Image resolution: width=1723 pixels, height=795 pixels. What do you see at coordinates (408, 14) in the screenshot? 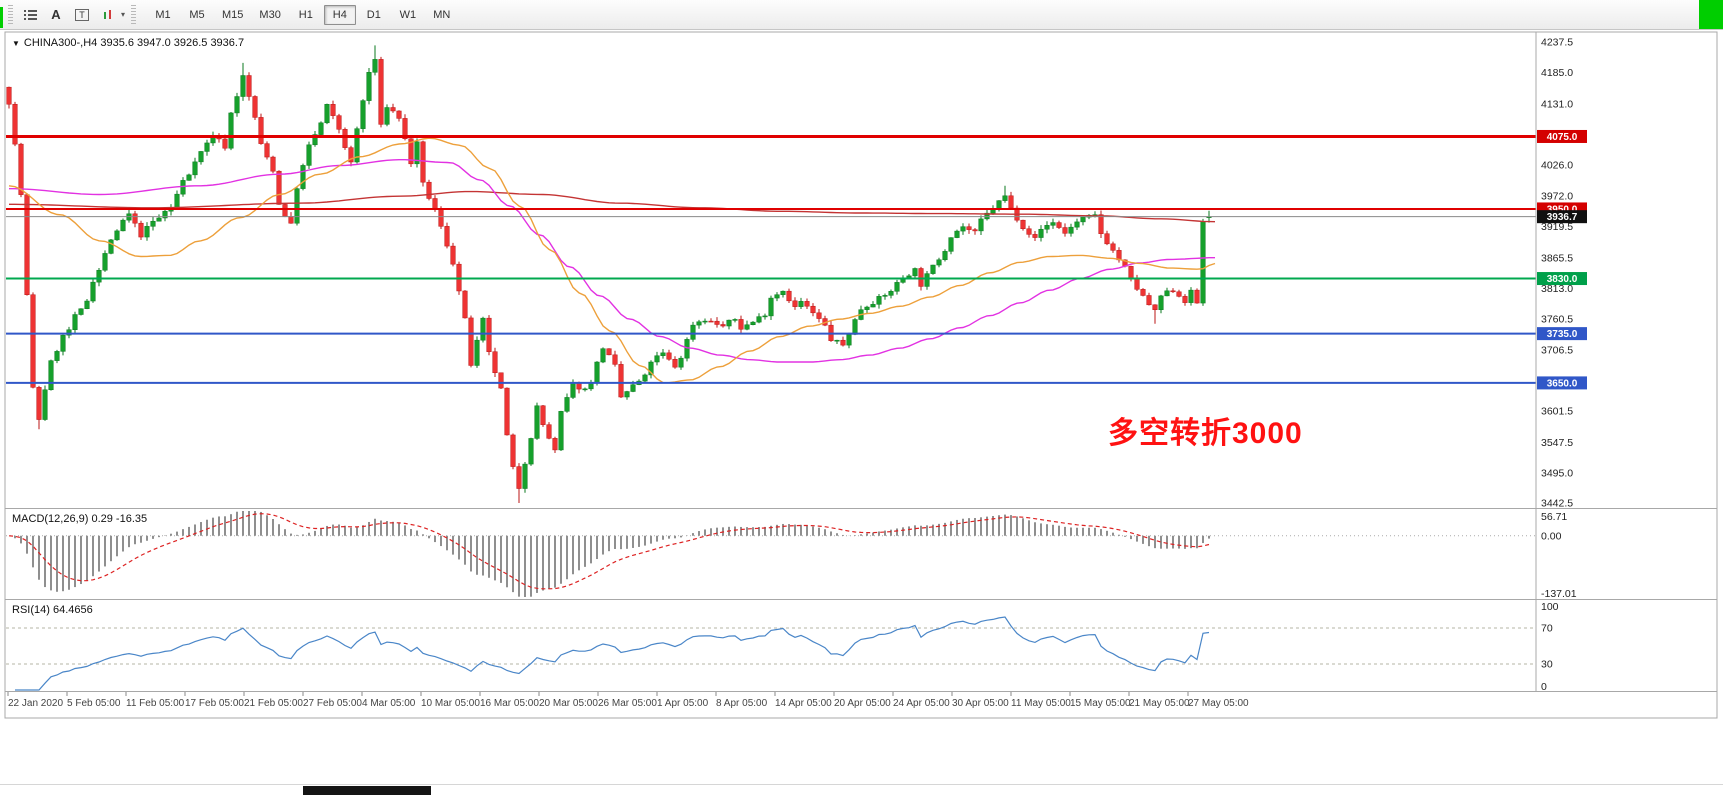
I see `timeframe-button-W1: W1` at bounding box center [408, 14].